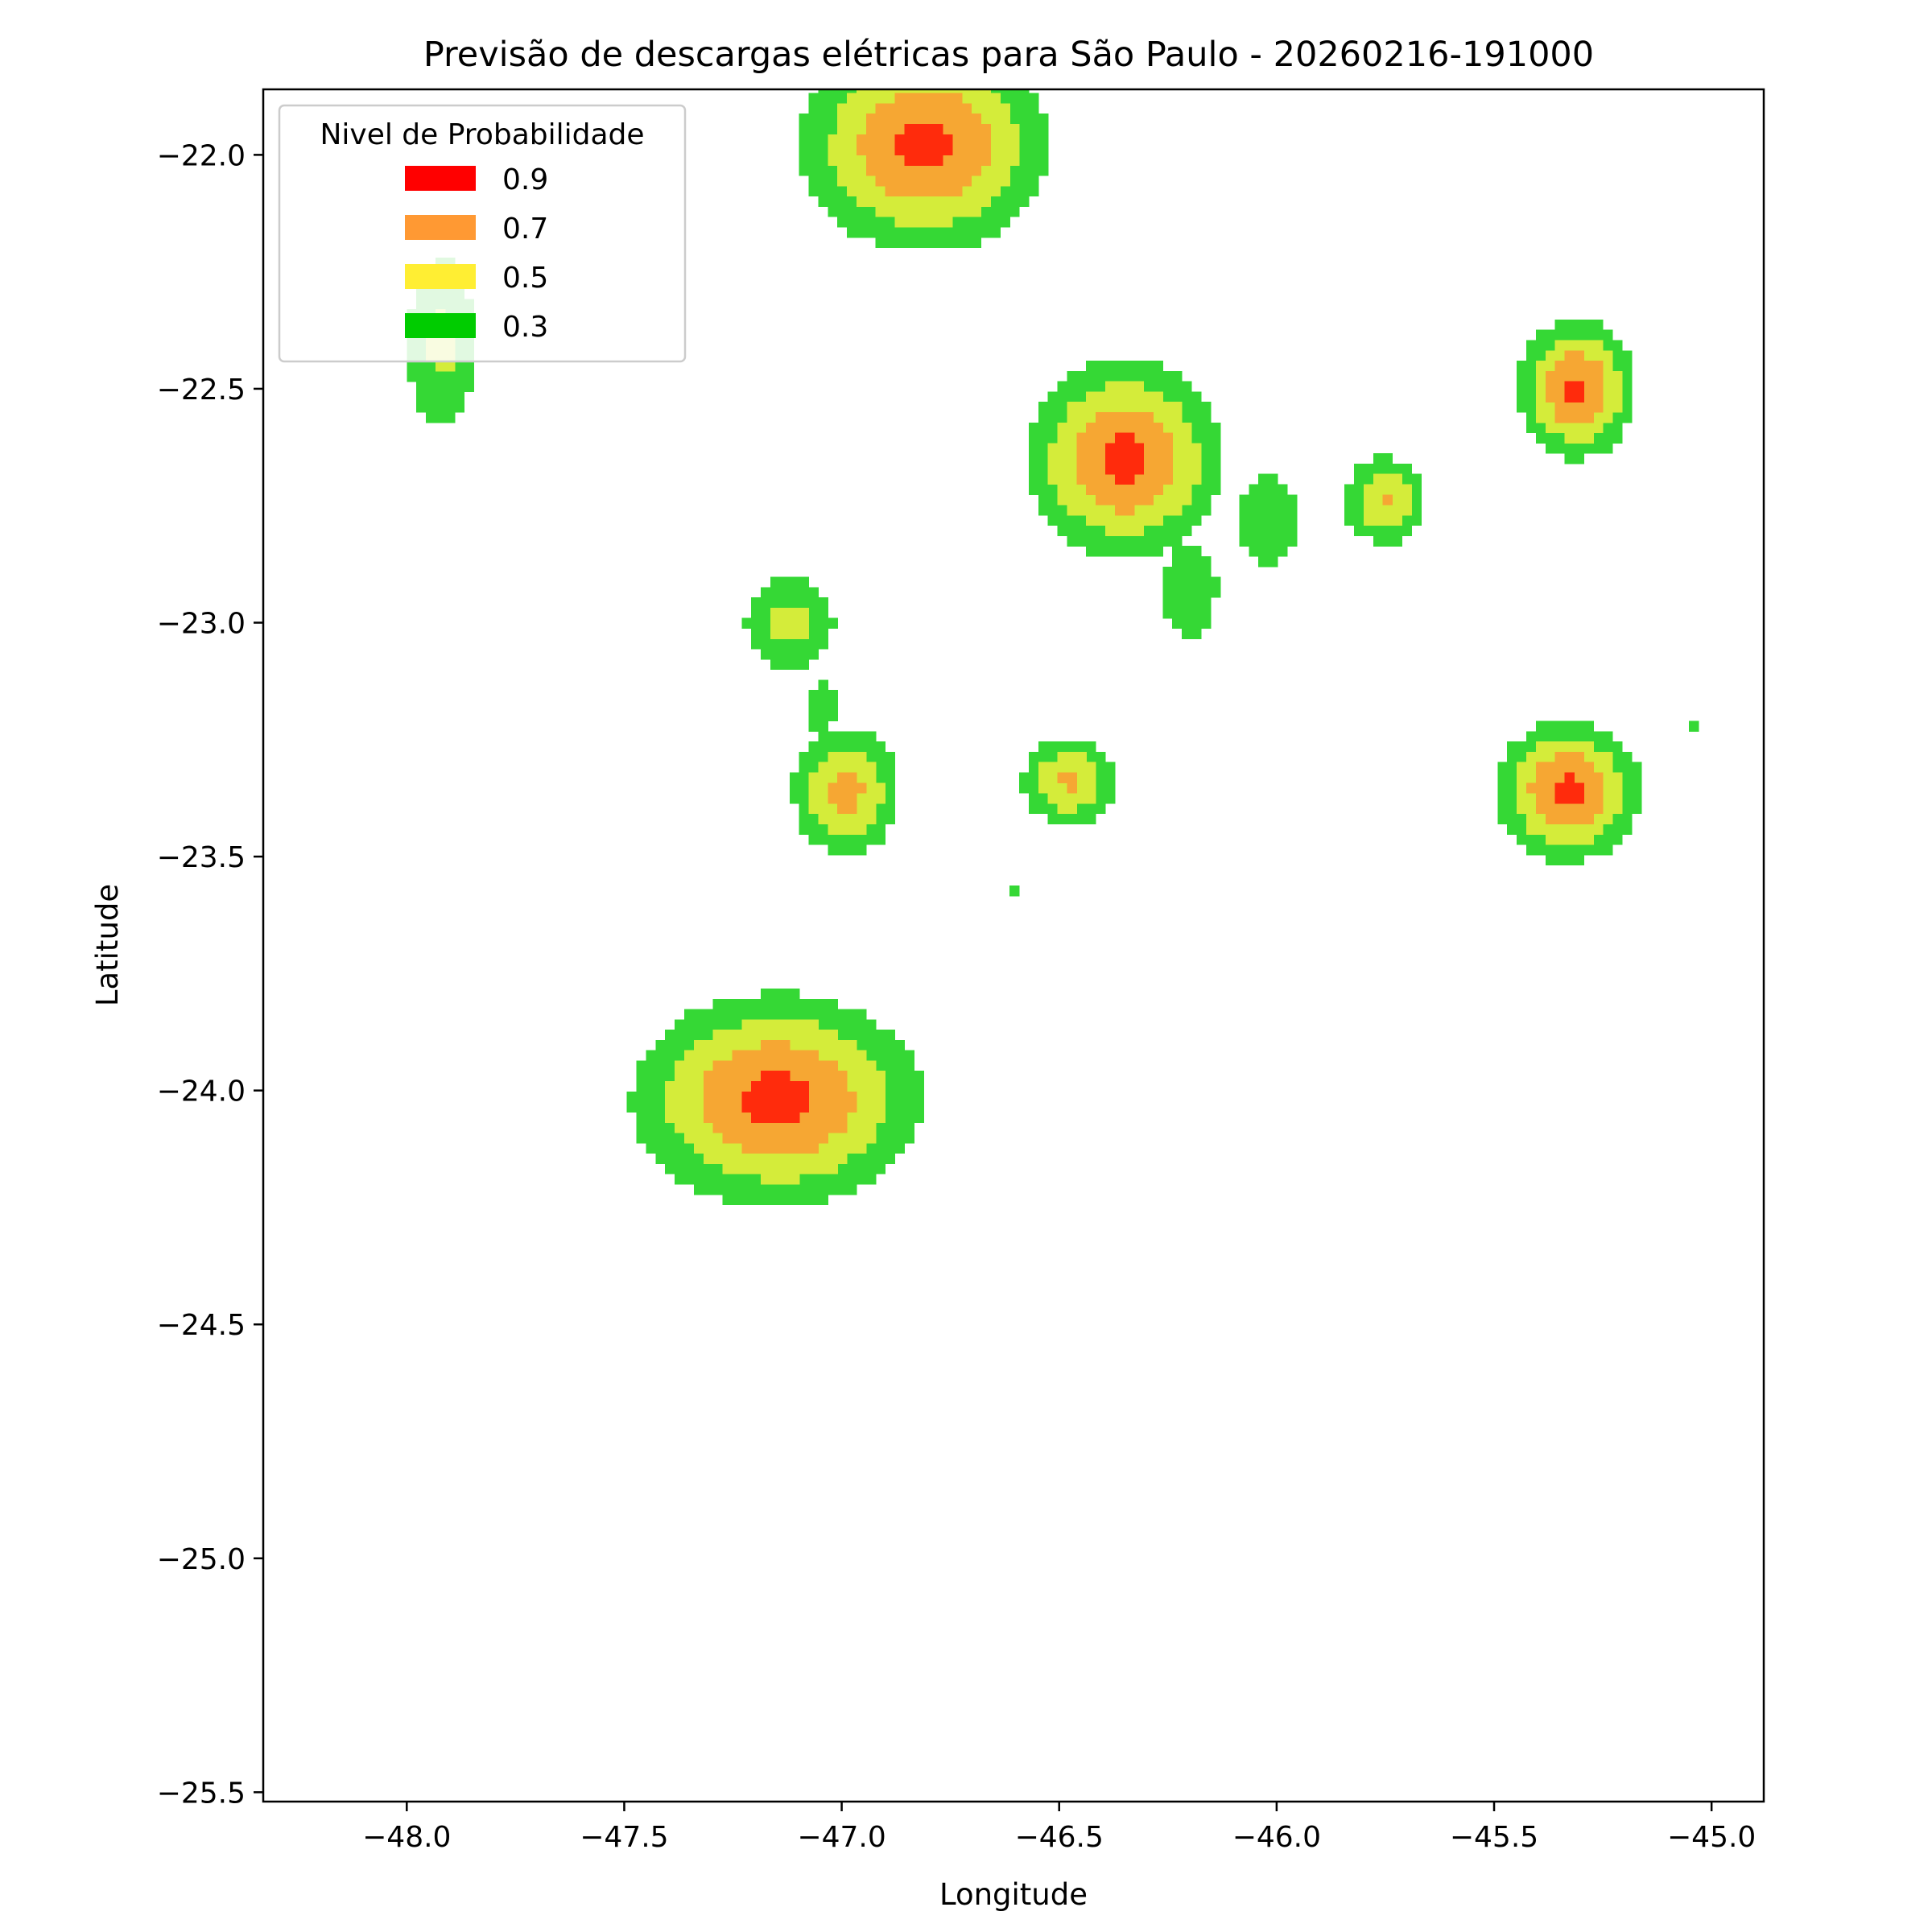 The height and width of the screenshot is (1932, 1932). Describe the element at coordinates (525, 327) in the screenshot. I see `legend-entry-label: 0.3` at that location.